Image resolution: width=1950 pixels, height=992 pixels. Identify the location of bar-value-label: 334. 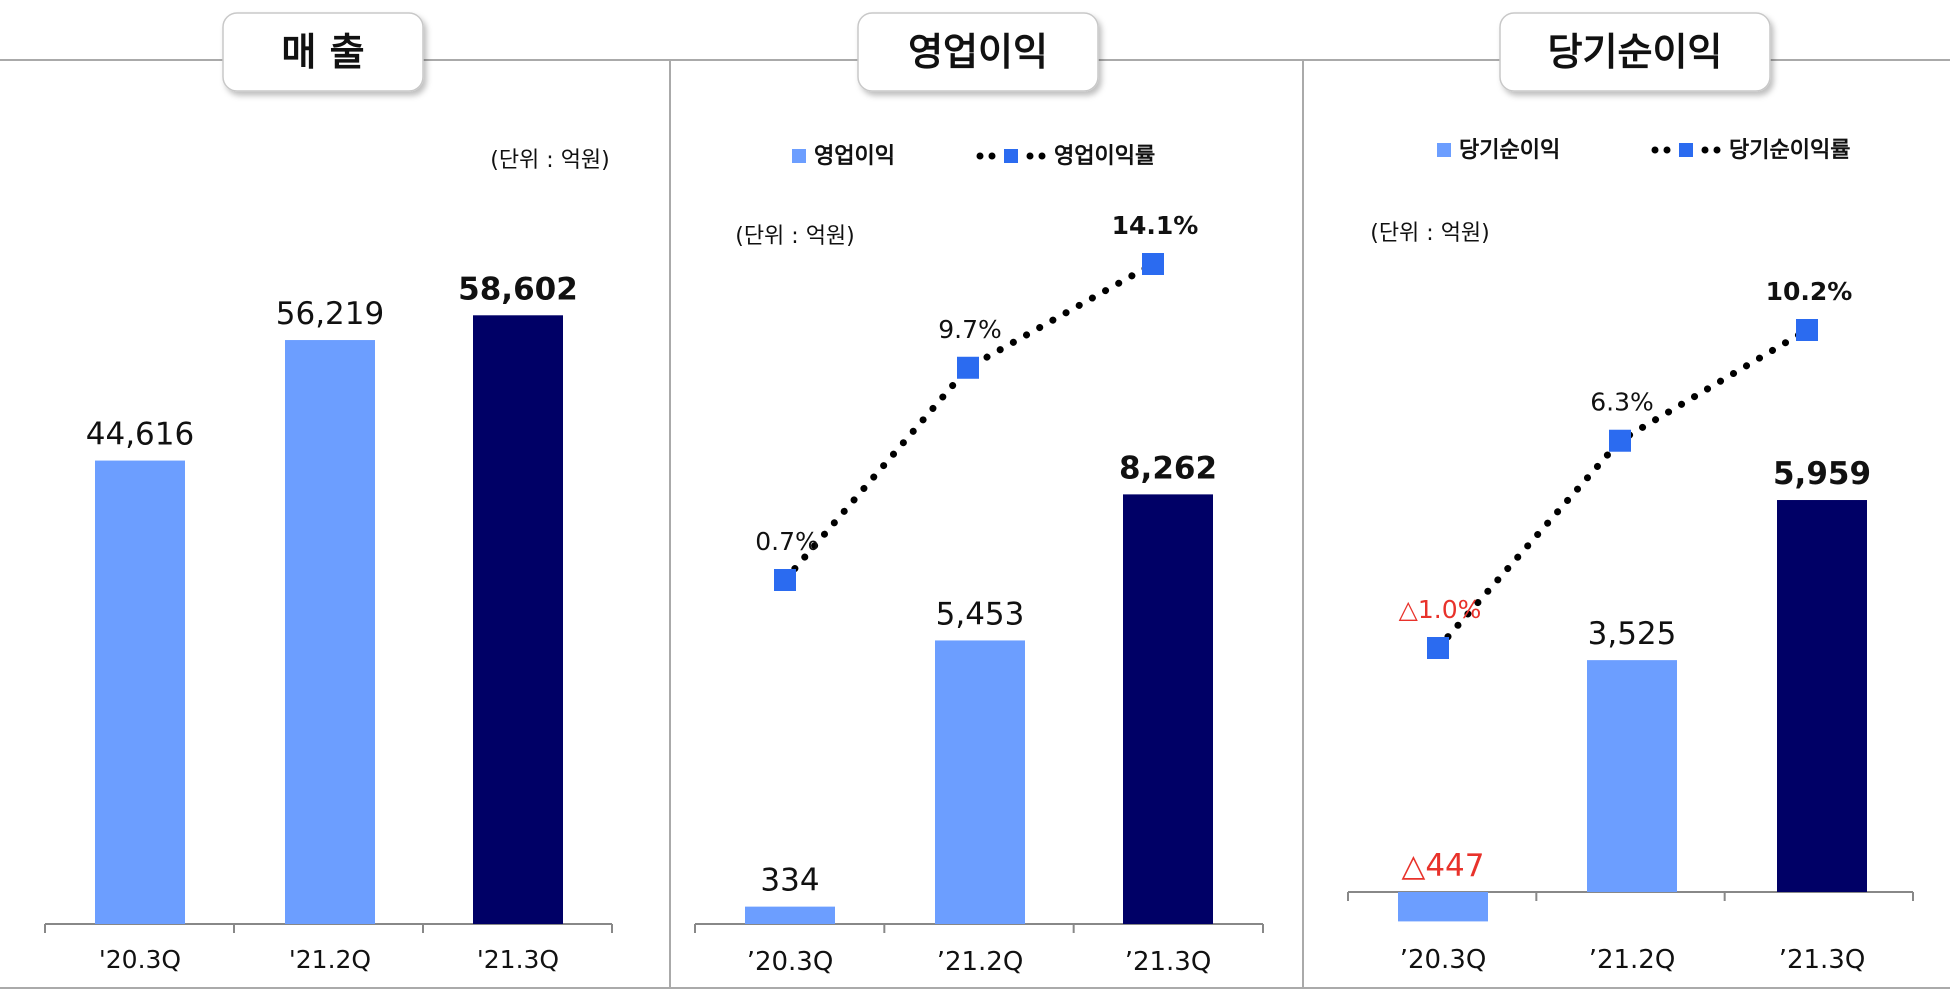
(789, 881).